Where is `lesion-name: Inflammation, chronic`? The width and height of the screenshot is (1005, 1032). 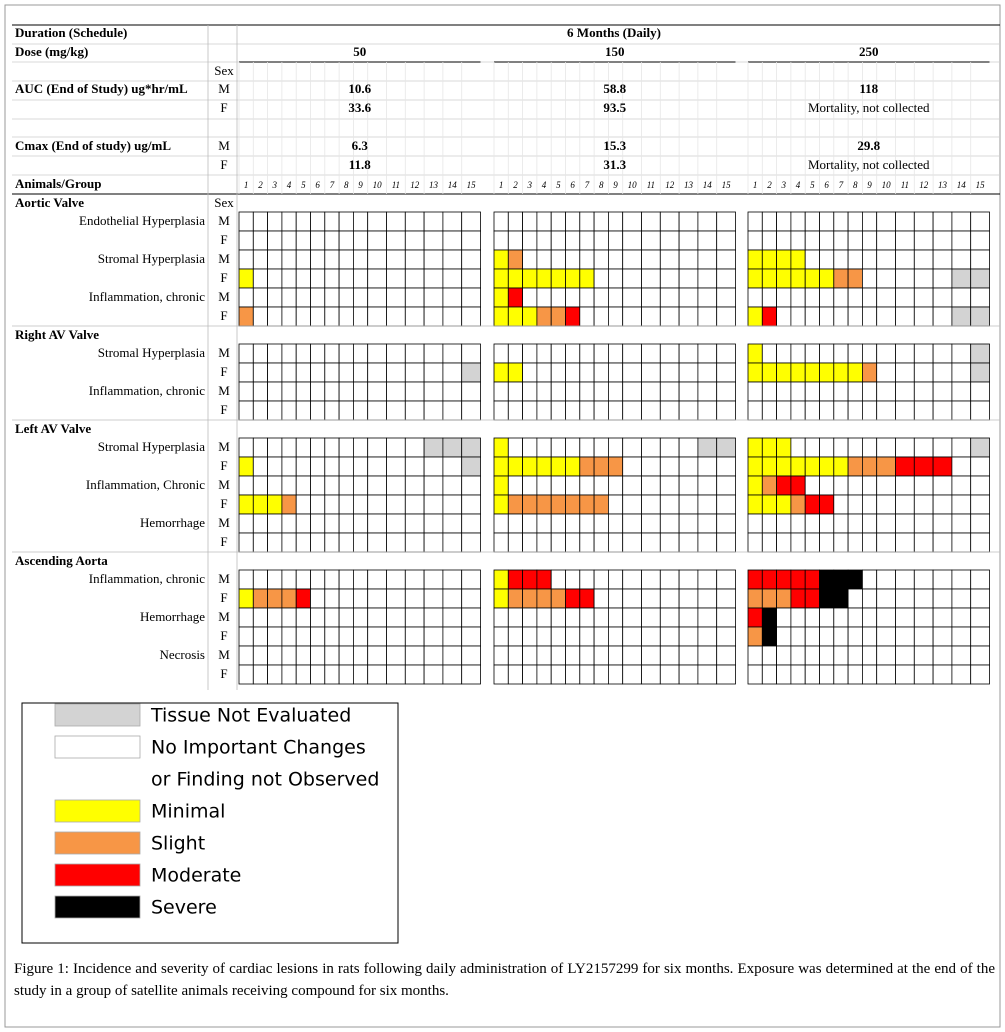
lesion-name: Inflammation, chronic is located at coordinates (147, 390).